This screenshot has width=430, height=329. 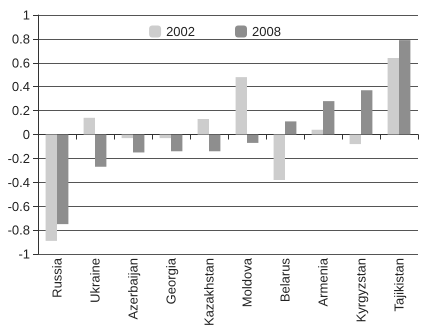 What do you see at coordinates (323, 281) in the screenshot?
I see `x-tick-label: Armenia` at bounding box center [323, 281].